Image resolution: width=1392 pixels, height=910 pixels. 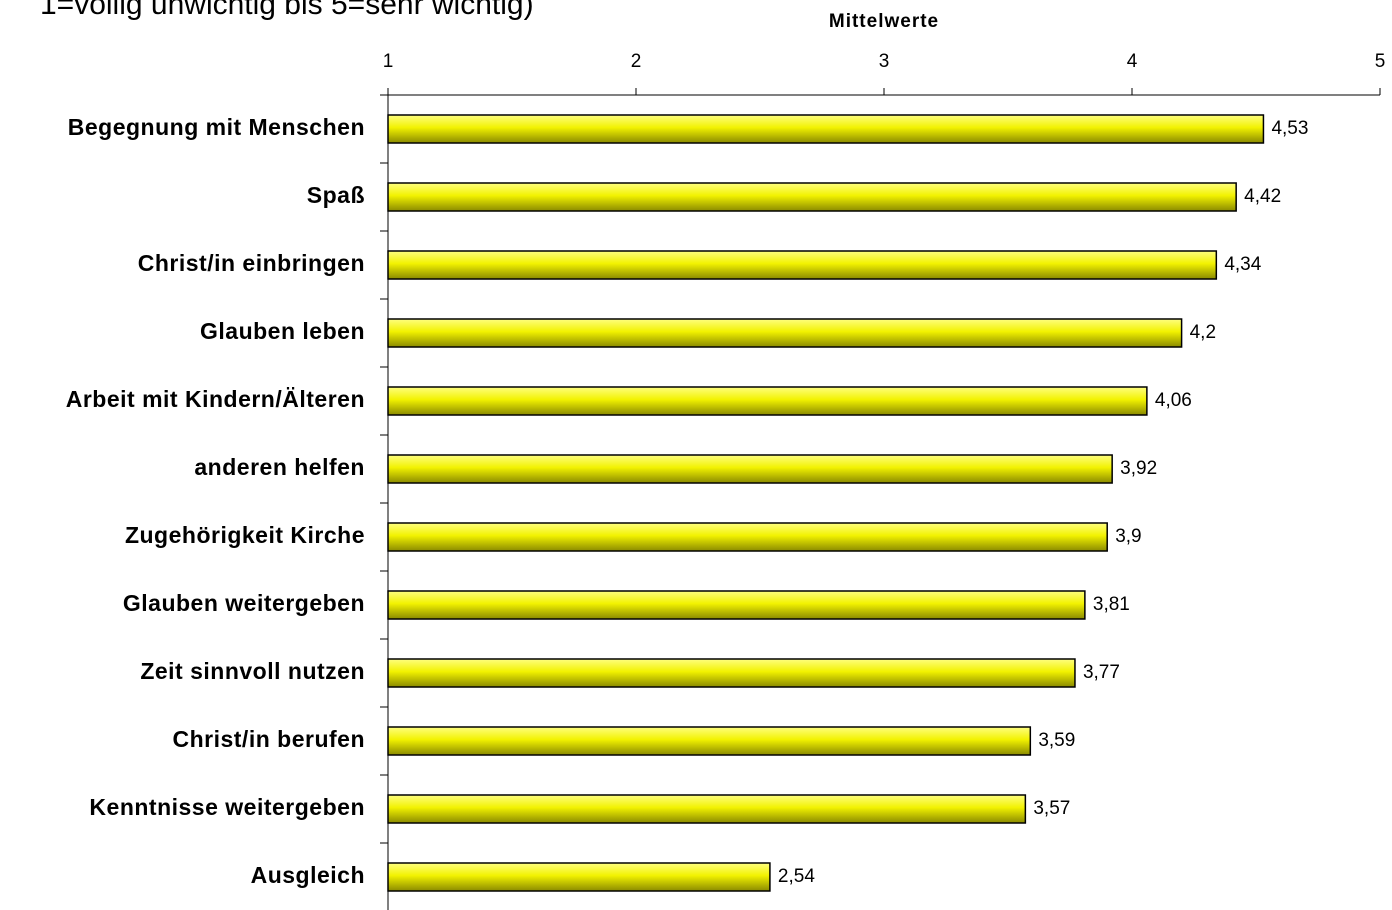 I want to click on value-label: 3,92, so click(x=1138, y=468).